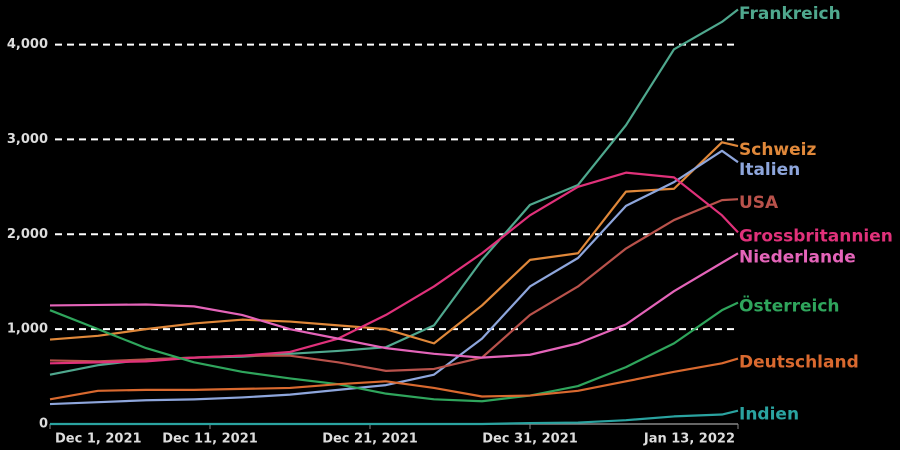 The height and width of the screenshot is (450, 900). Describe the element at coordinates (769, 170) in the screenshot. I see `legend-label: Italien` at that location.